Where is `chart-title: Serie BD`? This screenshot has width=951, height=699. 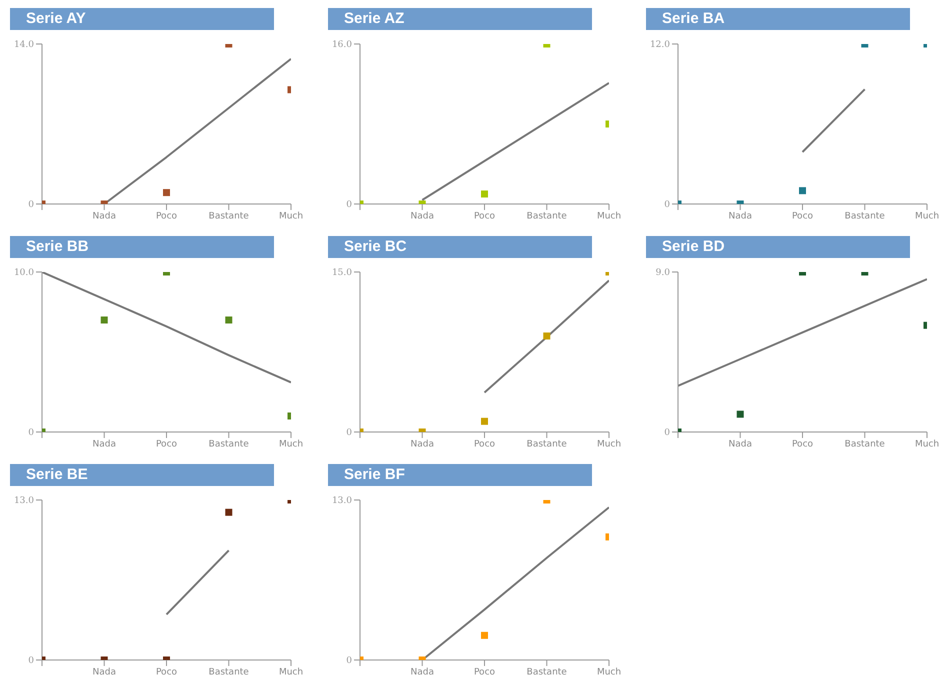
chart-title: Serie BD is located at coordinates (778, 247).